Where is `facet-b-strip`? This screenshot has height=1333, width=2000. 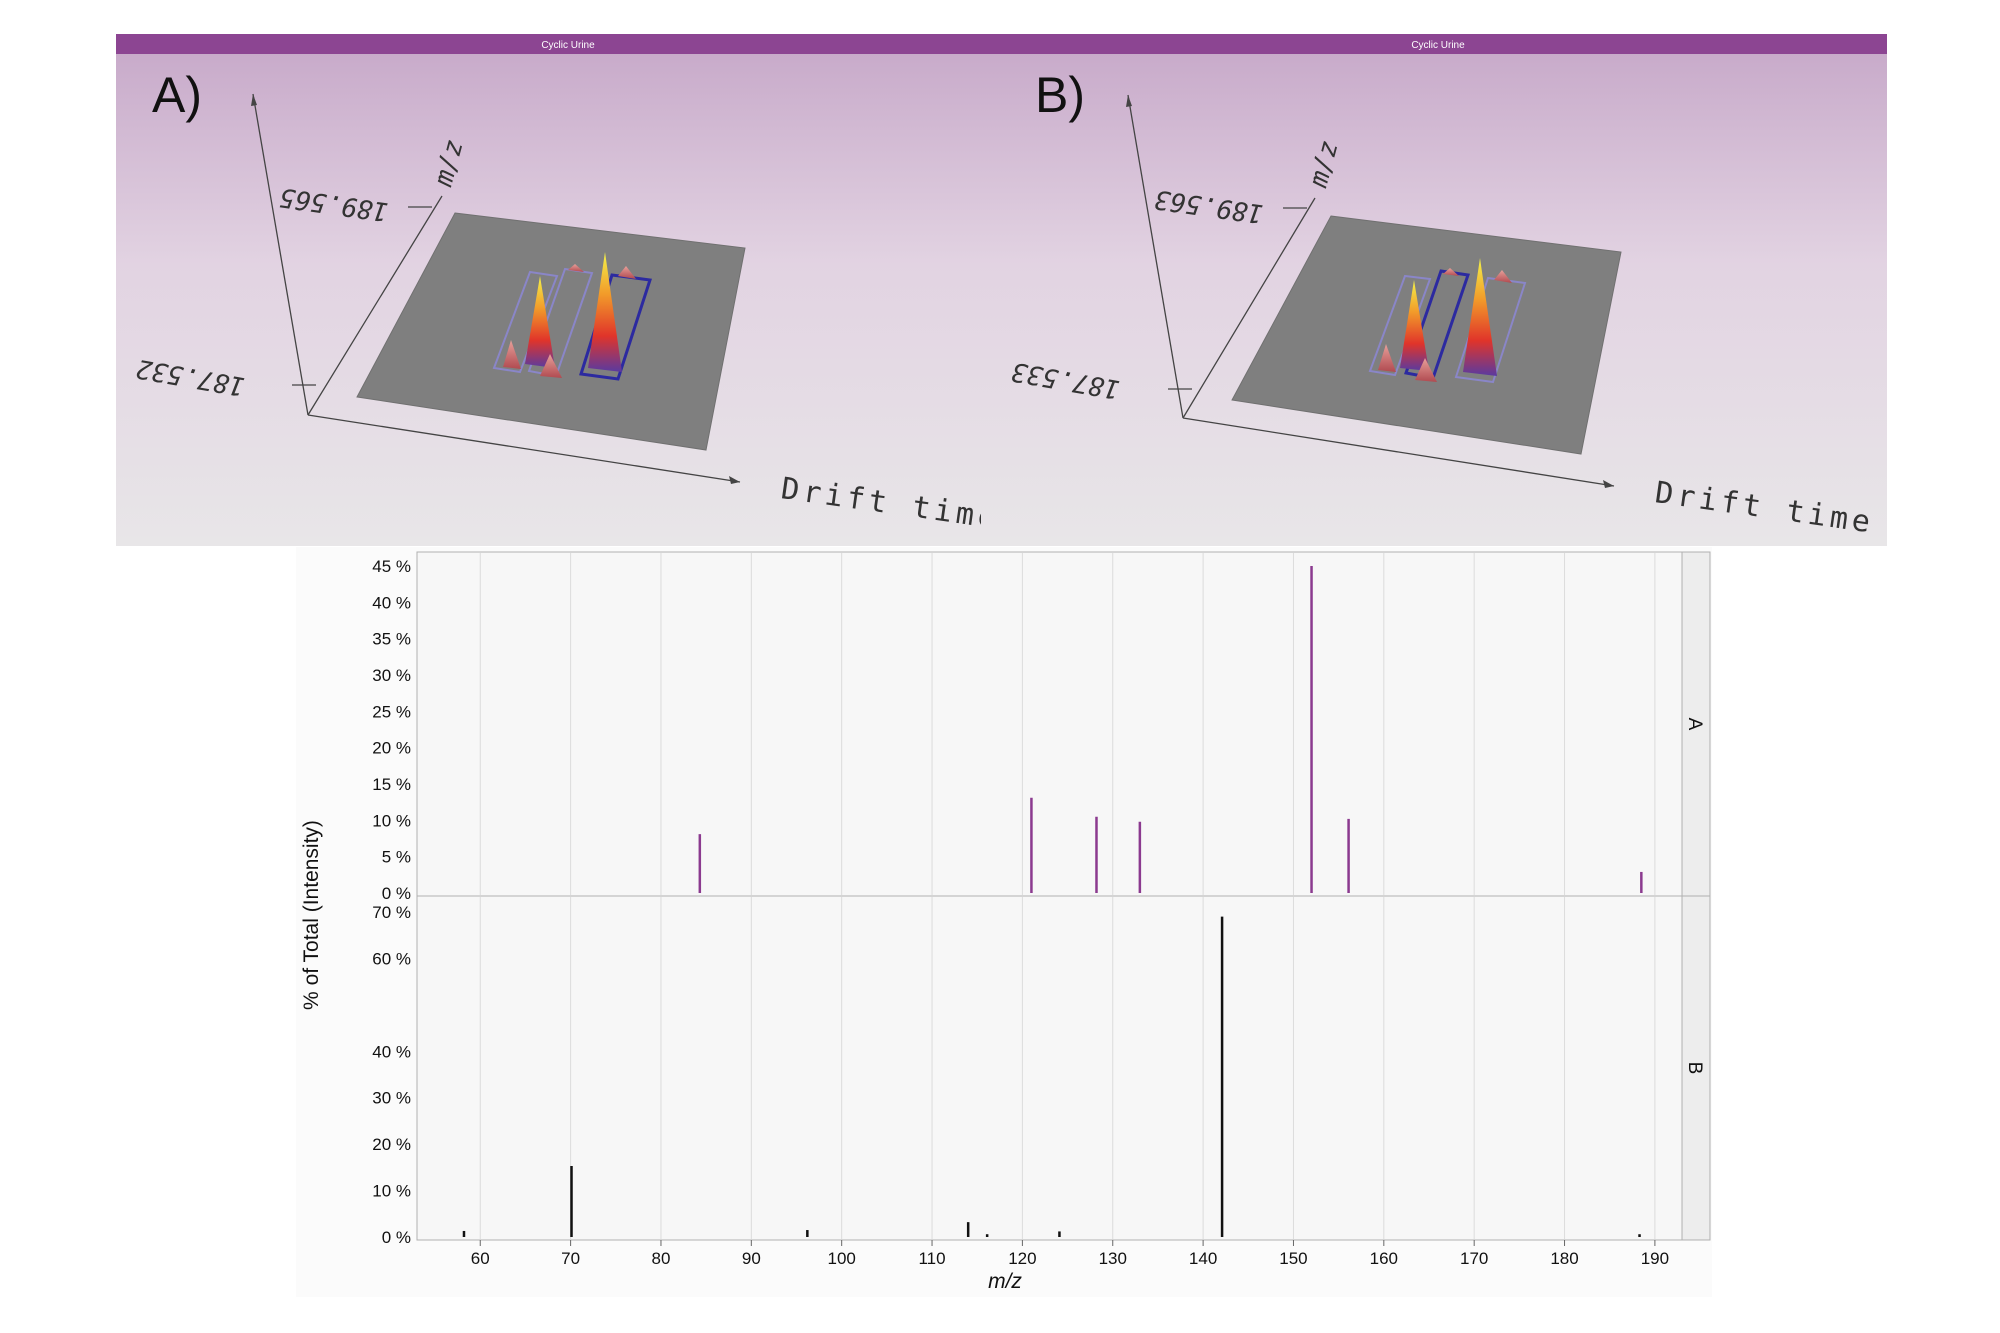
facet-b-strip is located at coordinates (1696, 1068).